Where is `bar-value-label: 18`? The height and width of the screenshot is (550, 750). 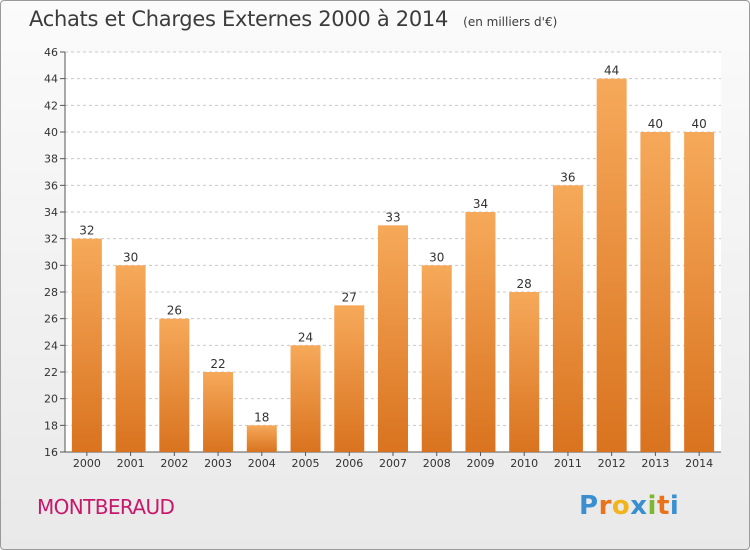
bar-value-label: 18 is located at coordinates (261, 417).